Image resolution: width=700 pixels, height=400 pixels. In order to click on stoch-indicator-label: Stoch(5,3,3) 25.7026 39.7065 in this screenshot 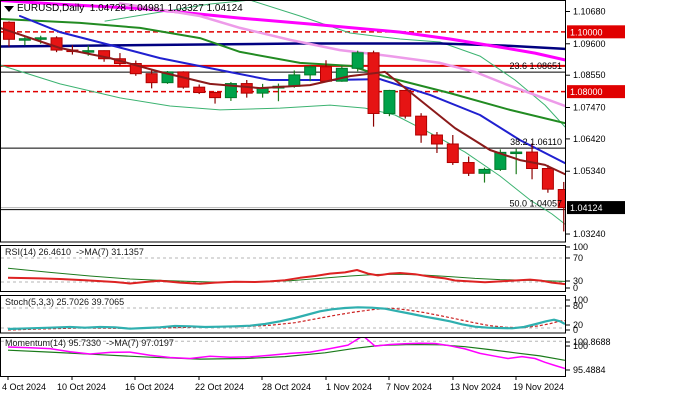, I will do `click(65, 302)`.